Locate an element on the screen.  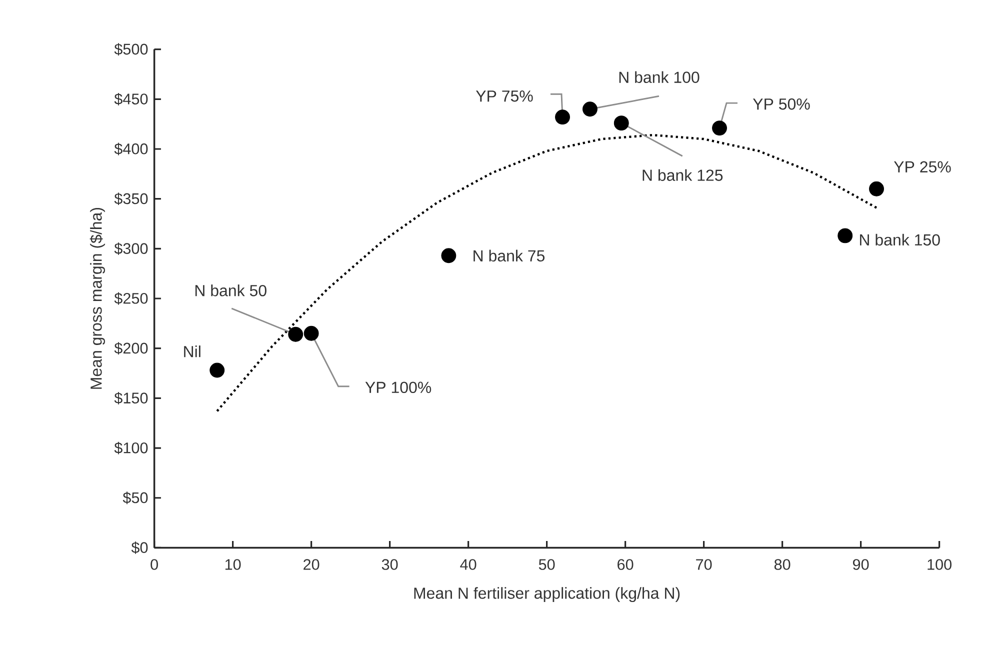
x-tick-label: 50 is located at coordinates (546, 564).